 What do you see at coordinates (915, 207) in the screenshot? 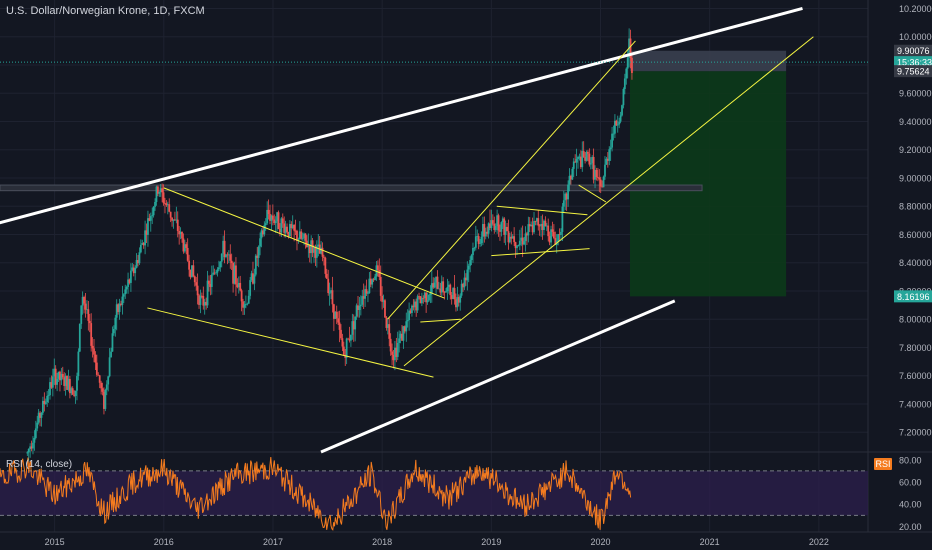
I see `price-tick-label: 8.80000` at bounding box center [915, 207].